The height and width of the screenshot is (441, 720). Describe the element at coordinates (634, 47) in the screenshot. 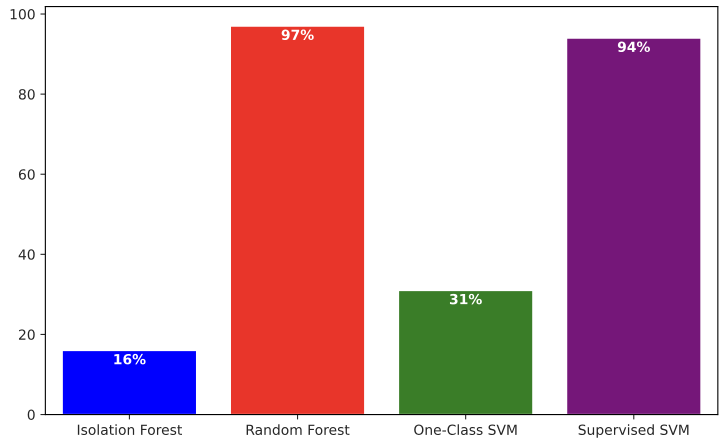

I see `data-label: 94%` at that location.